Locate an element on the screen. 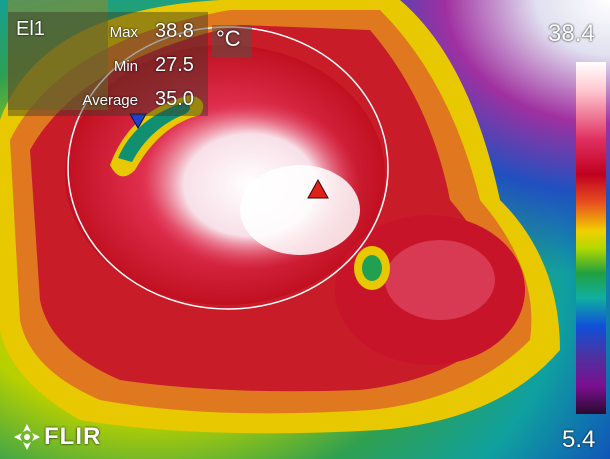 Image resolution: width=610 pixels, height=459 pixels. temperature-unit: °C is located at coordinates (228, 38).